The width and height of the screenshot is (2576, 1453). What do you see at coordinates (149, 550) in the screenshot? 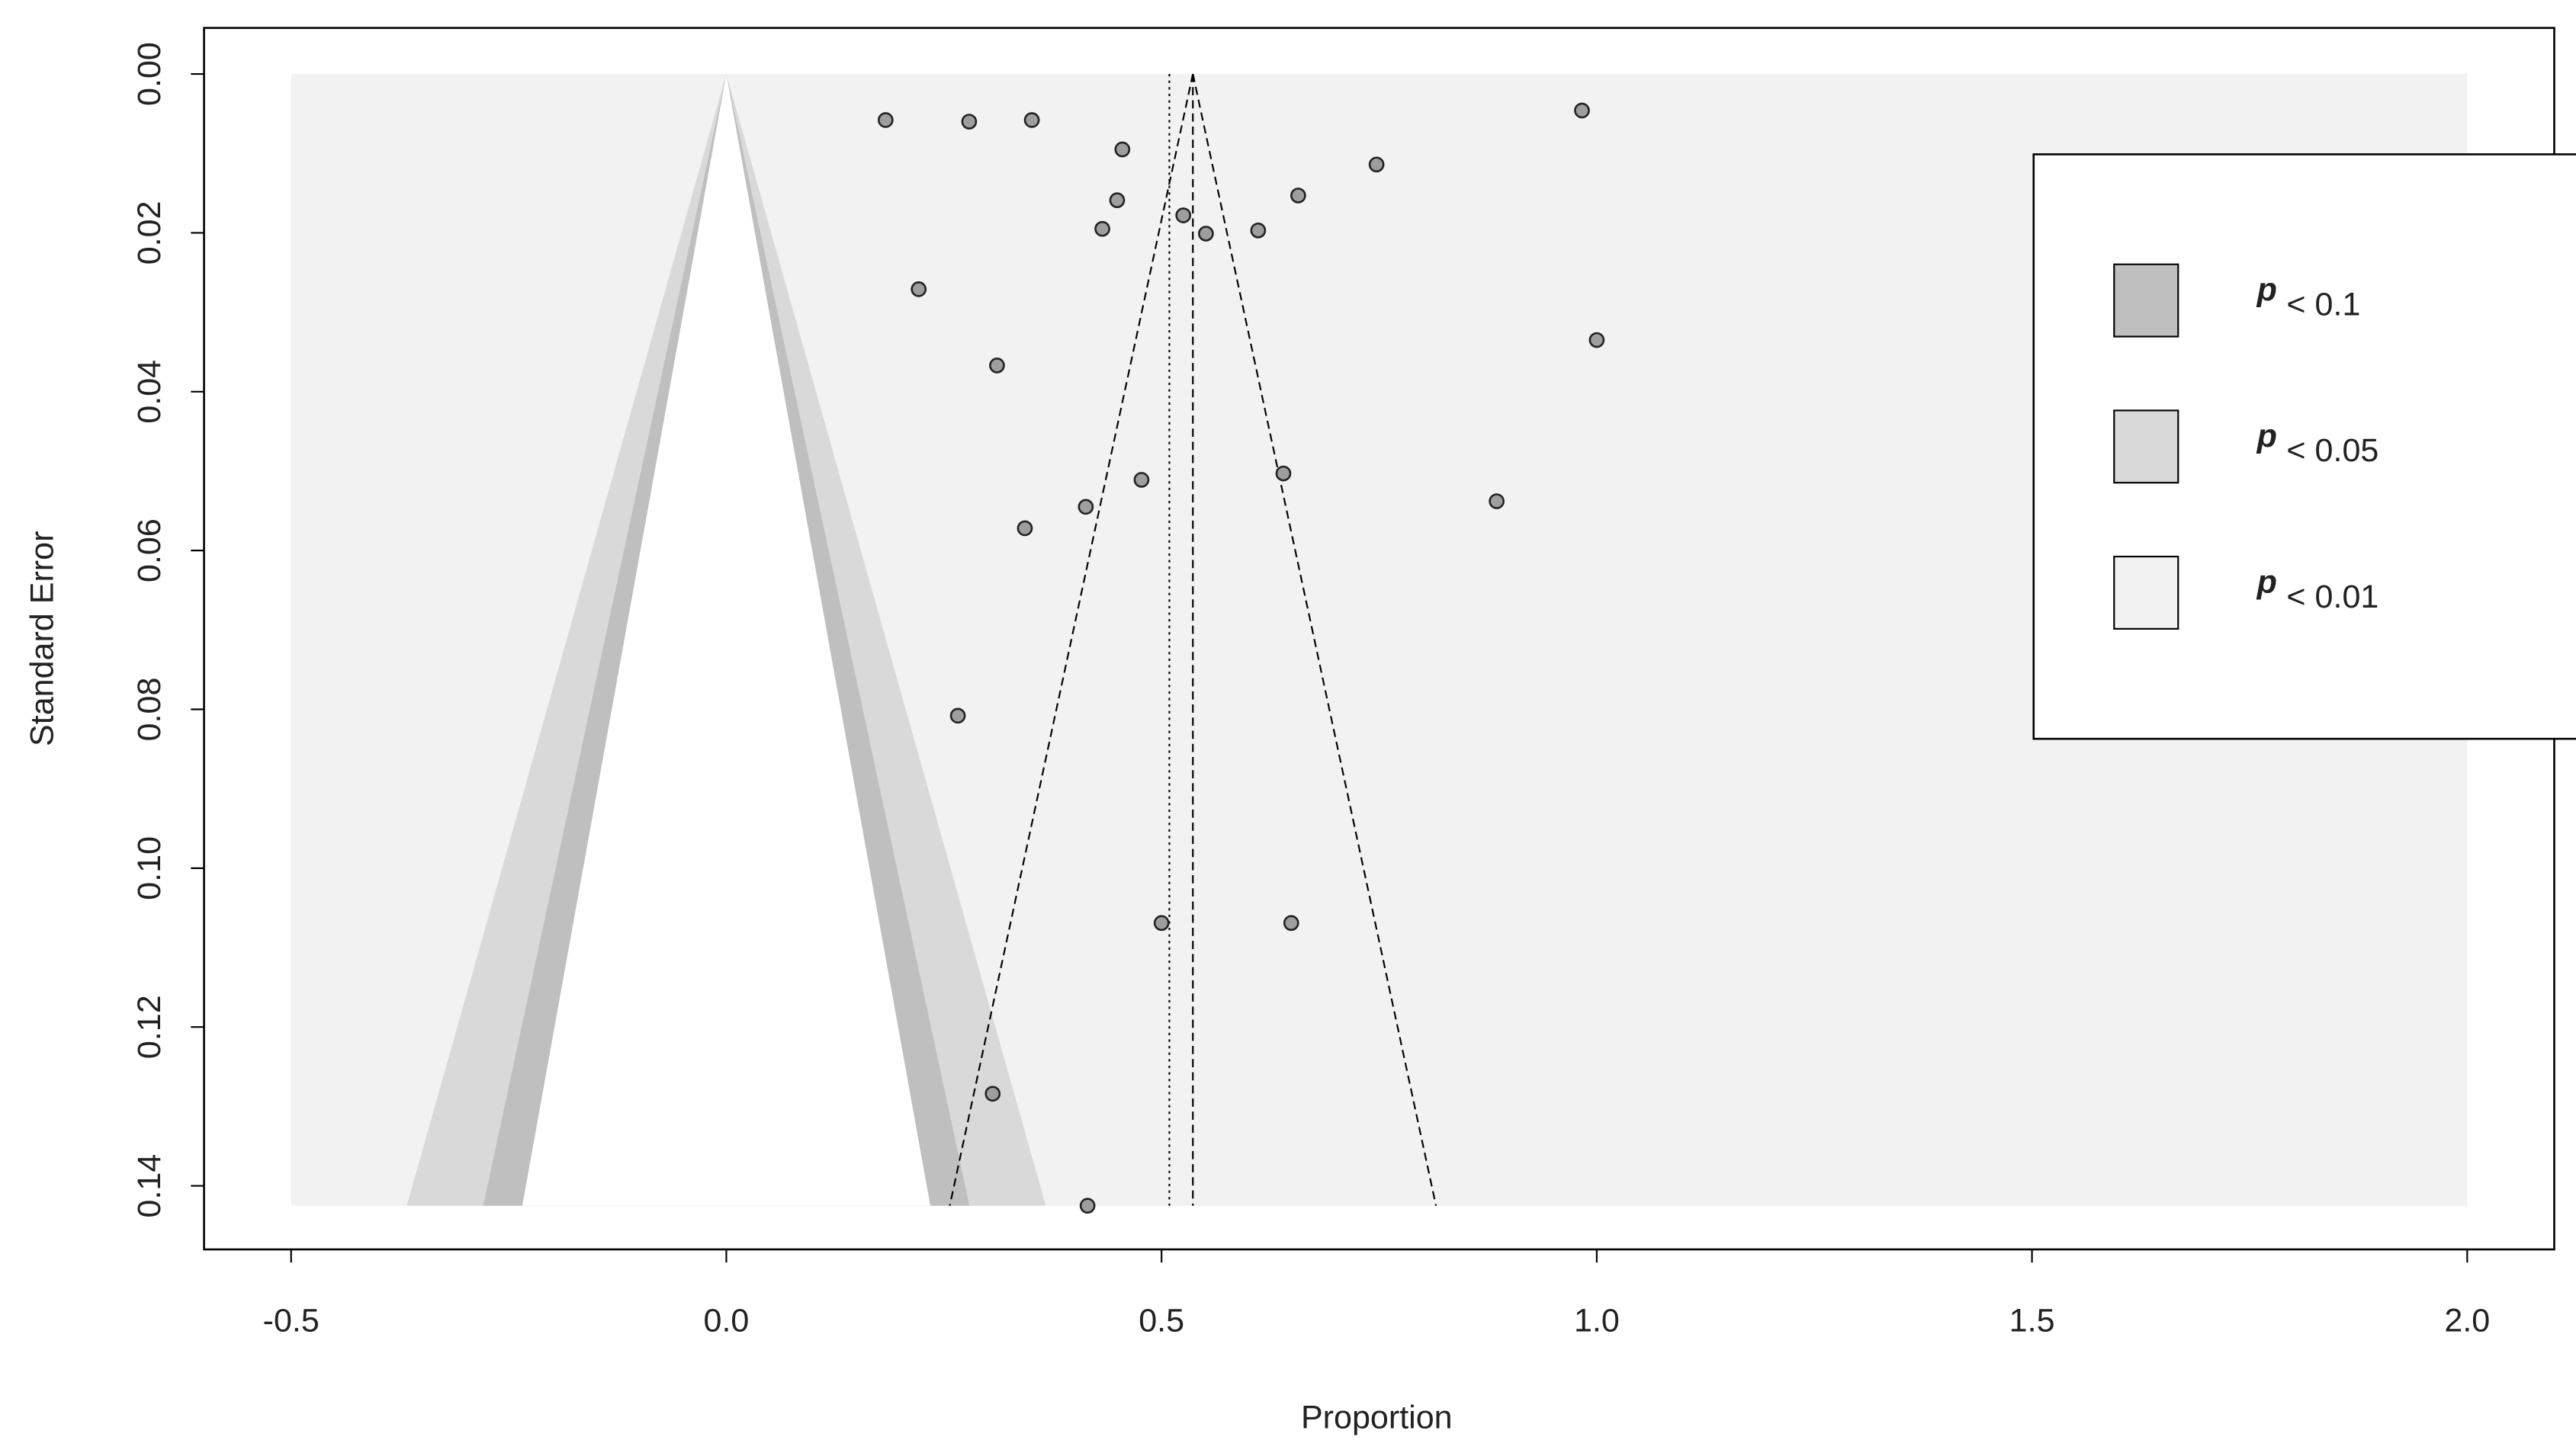
I see `y-tick-label: 0.06` at bounding box center [149, 550].